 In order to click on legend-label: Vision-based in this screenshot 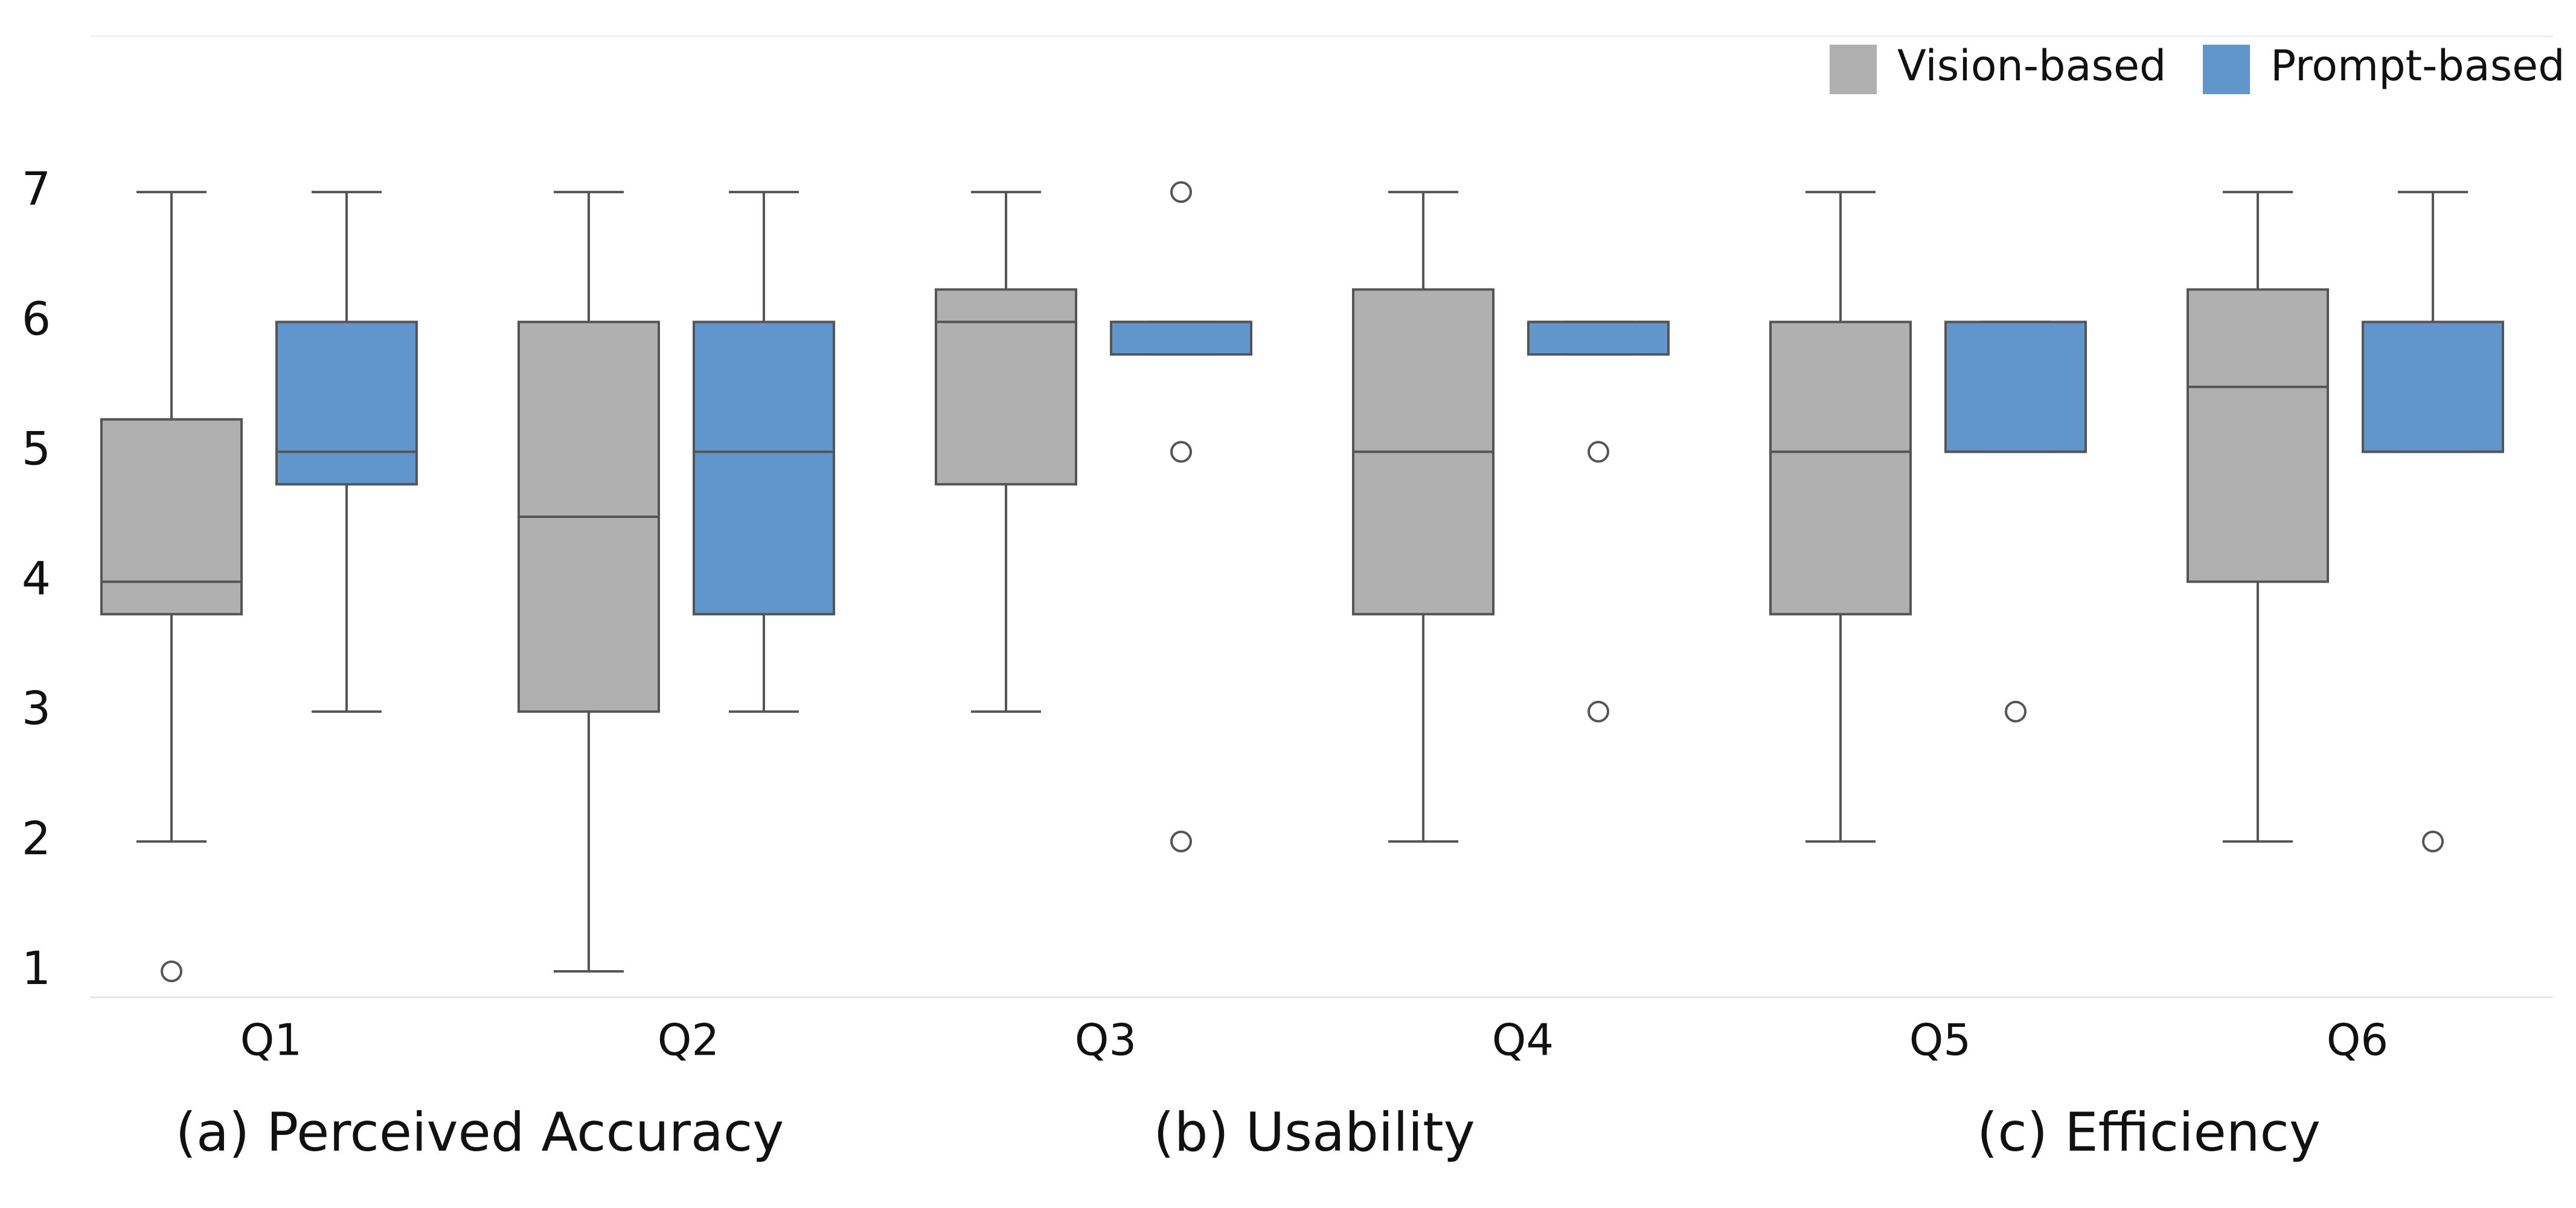, I will do `click(2031, 66)`.